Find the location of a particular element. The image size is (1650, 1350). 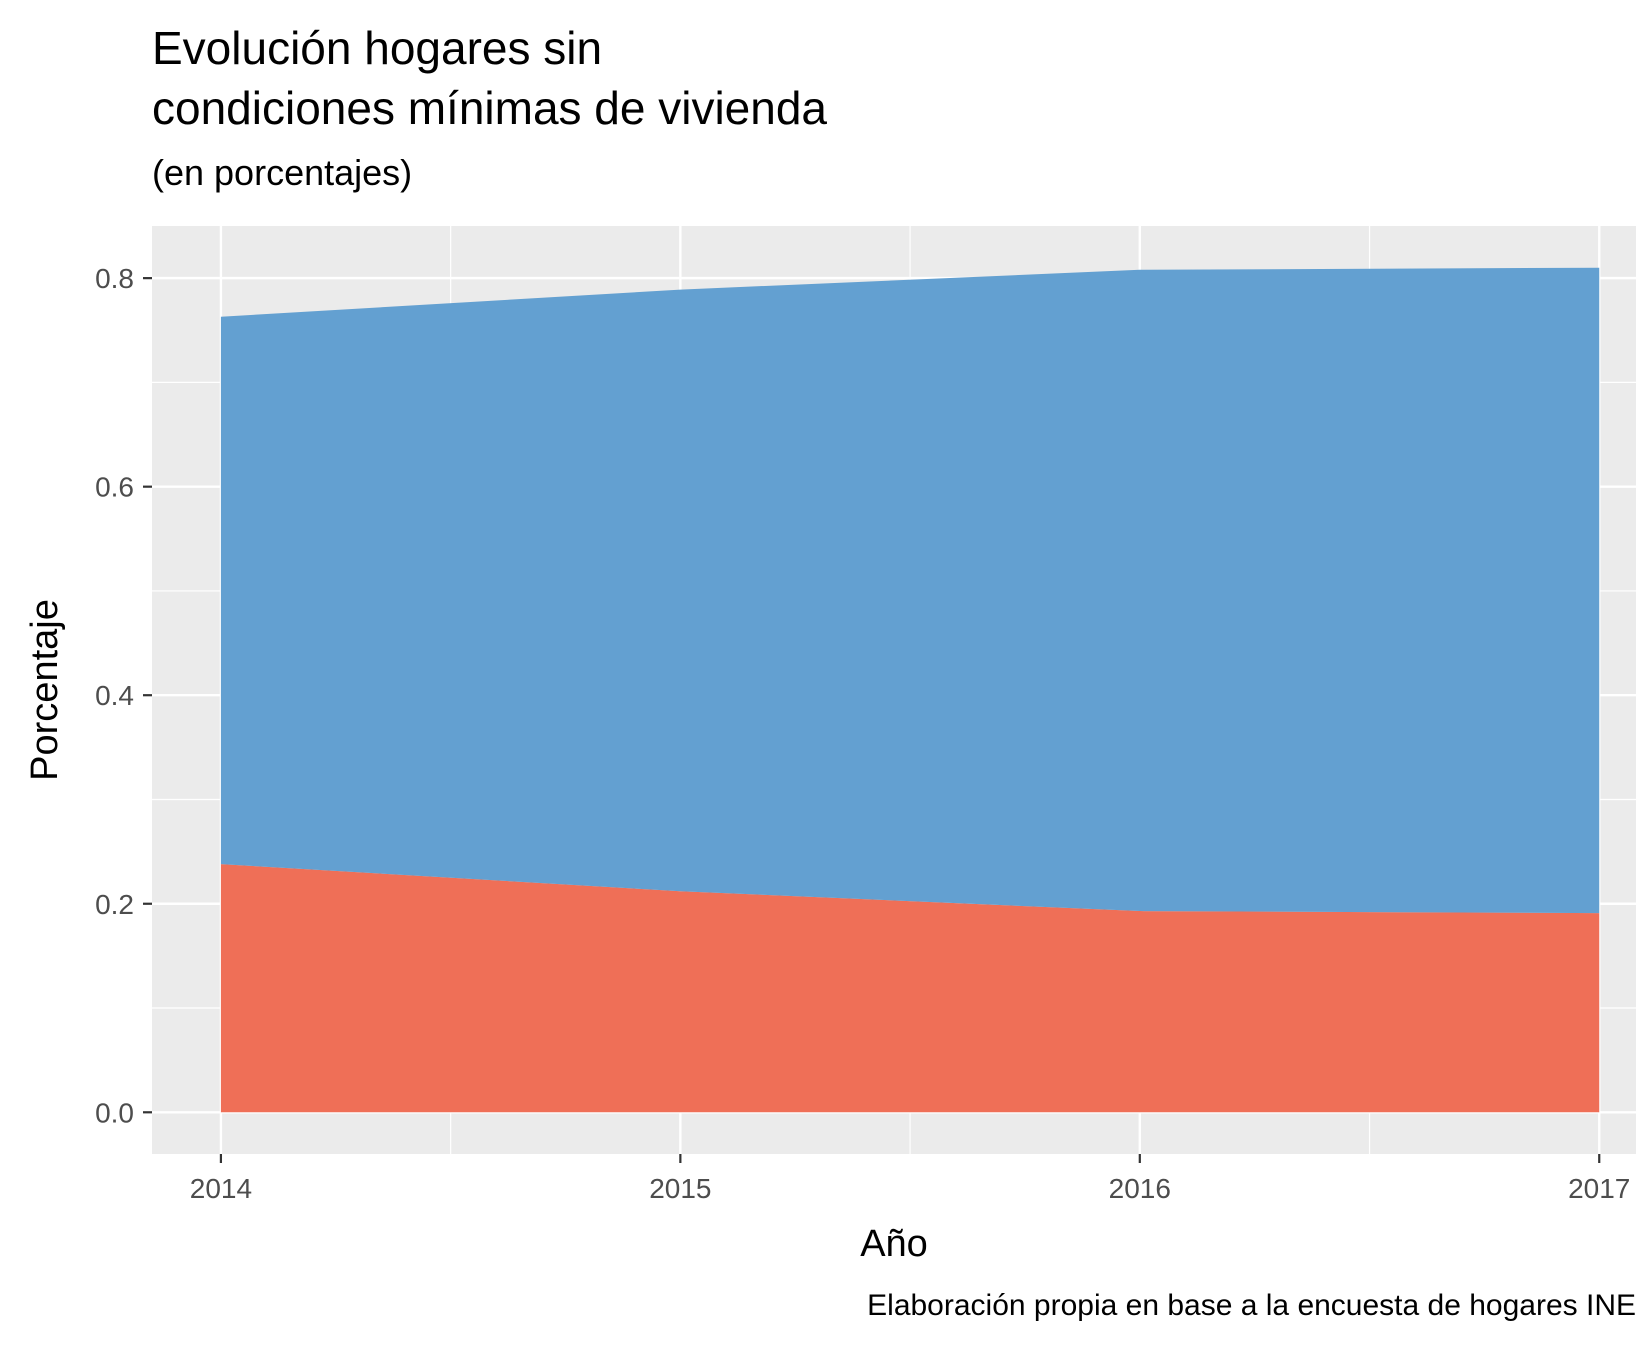

x-tick-label: 2014 is located at coordinates (221, 1188).